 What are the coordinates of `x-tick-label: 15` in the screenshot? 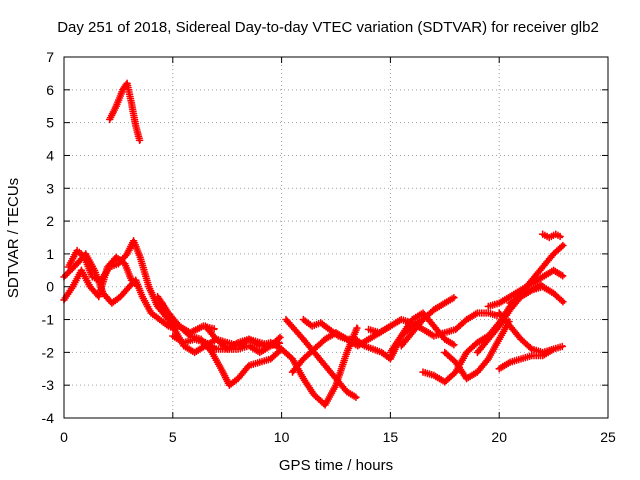 It's located at (391, 437).